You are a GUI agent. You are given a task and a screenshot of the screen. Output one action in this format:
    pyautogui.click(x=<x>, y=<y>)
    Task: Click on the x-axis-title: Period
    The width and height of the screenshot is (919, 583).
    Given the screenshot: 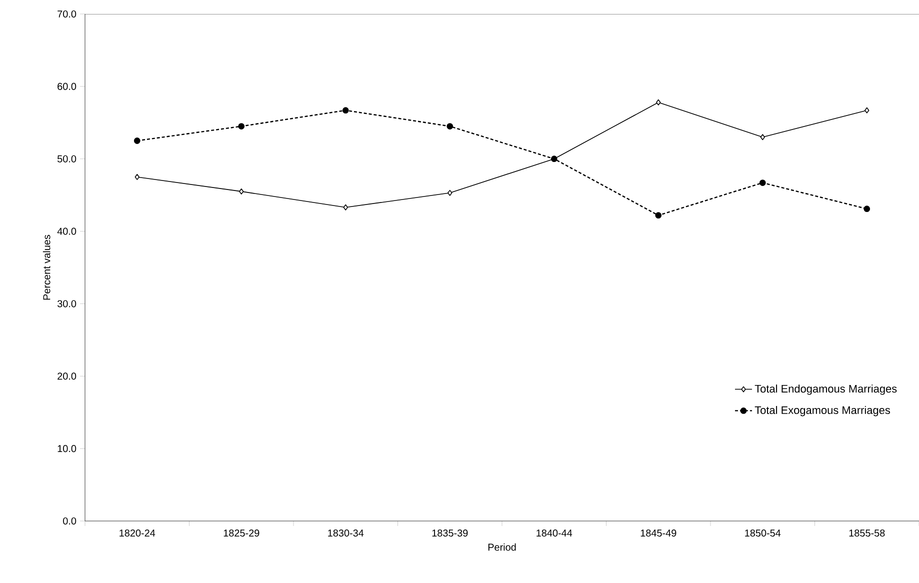 What is the action you would take?
    pyautogui.click(x=502, y=547)
    